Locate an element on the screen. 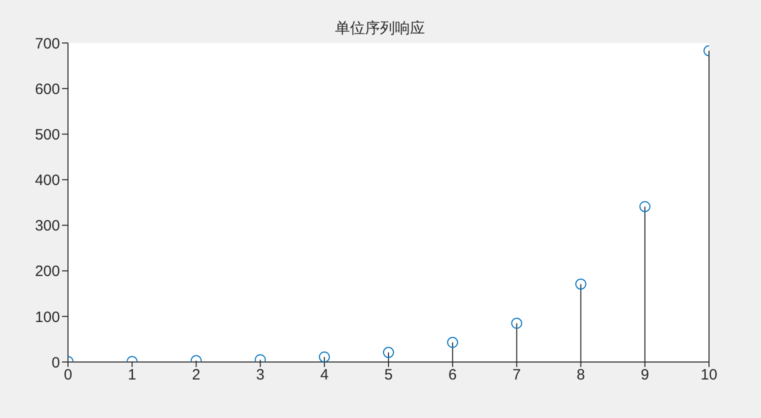 The width and height of the screenshot is (761, 418). x-tick-label: 4 is located at coordinates (324, 375).